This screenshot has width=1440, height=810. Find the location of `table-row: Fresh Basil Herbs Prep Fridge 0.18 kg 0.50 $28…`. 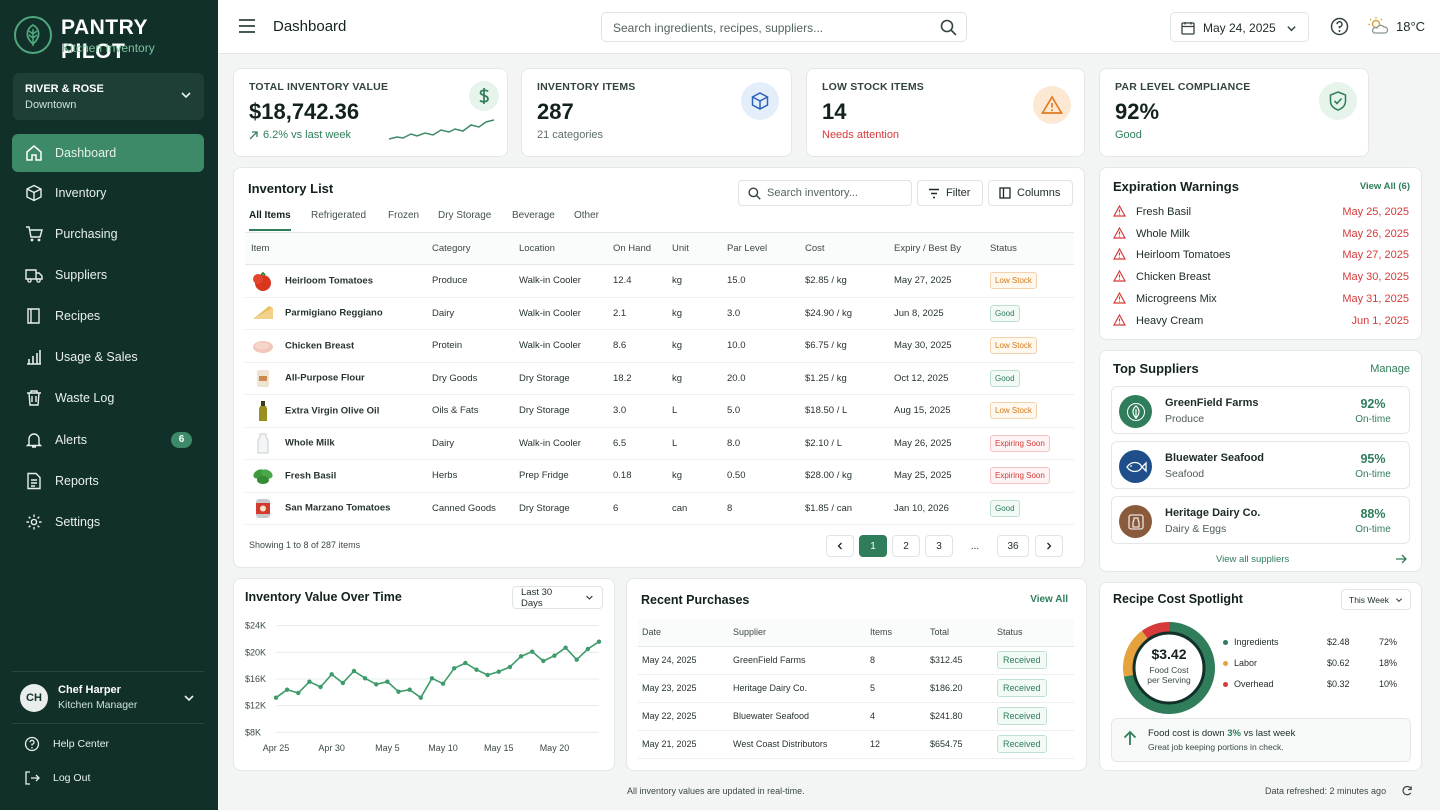

table-row: Fresh Basil Herbs Prep Fridge 0.18 kg 0.50 $28… is located at coordinates (659, 476).